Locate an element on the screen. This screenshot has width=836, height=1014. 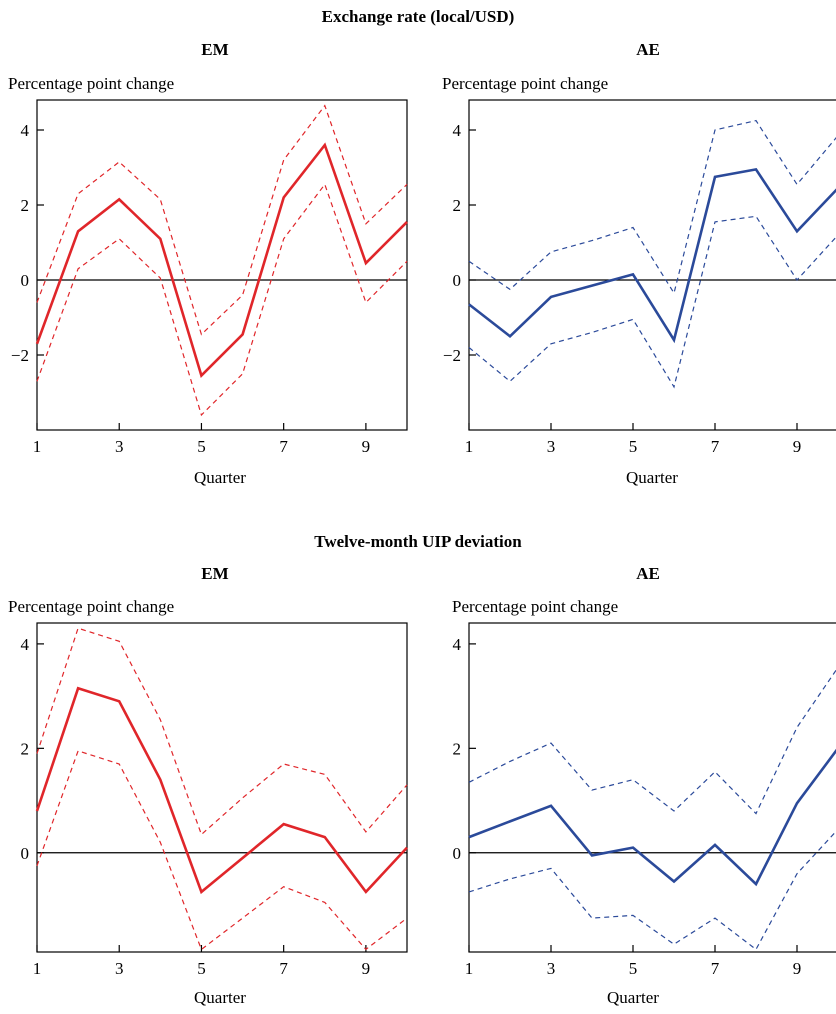
section-title-uip-deviation: Twelve-month UIP deviation is located at coordinates (418, 541).